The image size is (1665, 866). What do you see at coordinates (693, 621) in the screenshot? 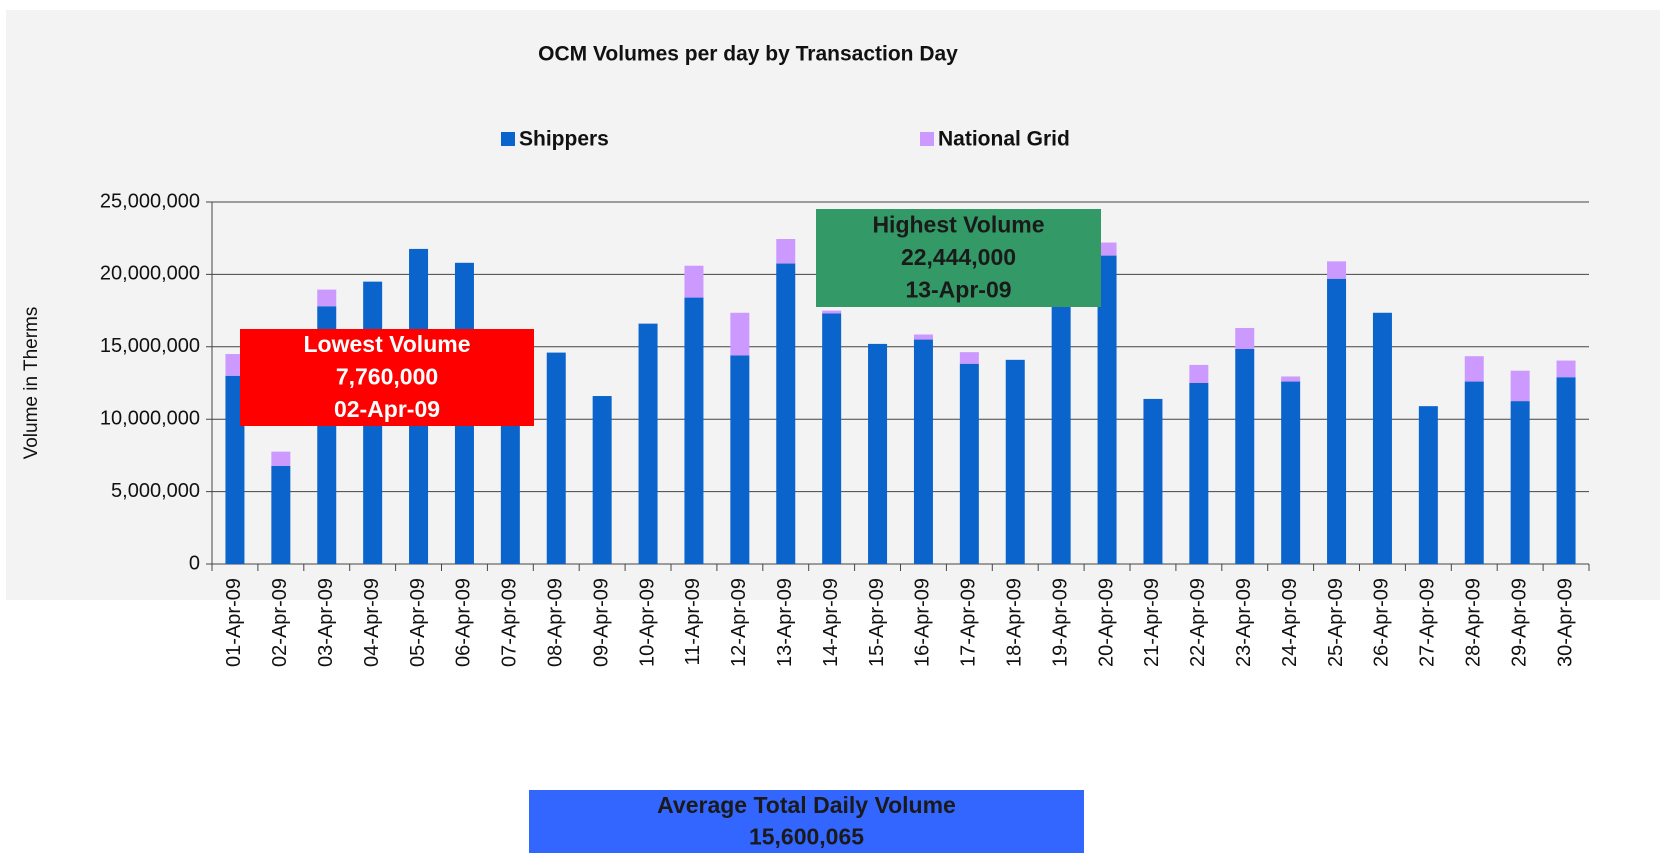
I see `x-tick-label: 11-Apr-09` at bounding box center [693, 621].